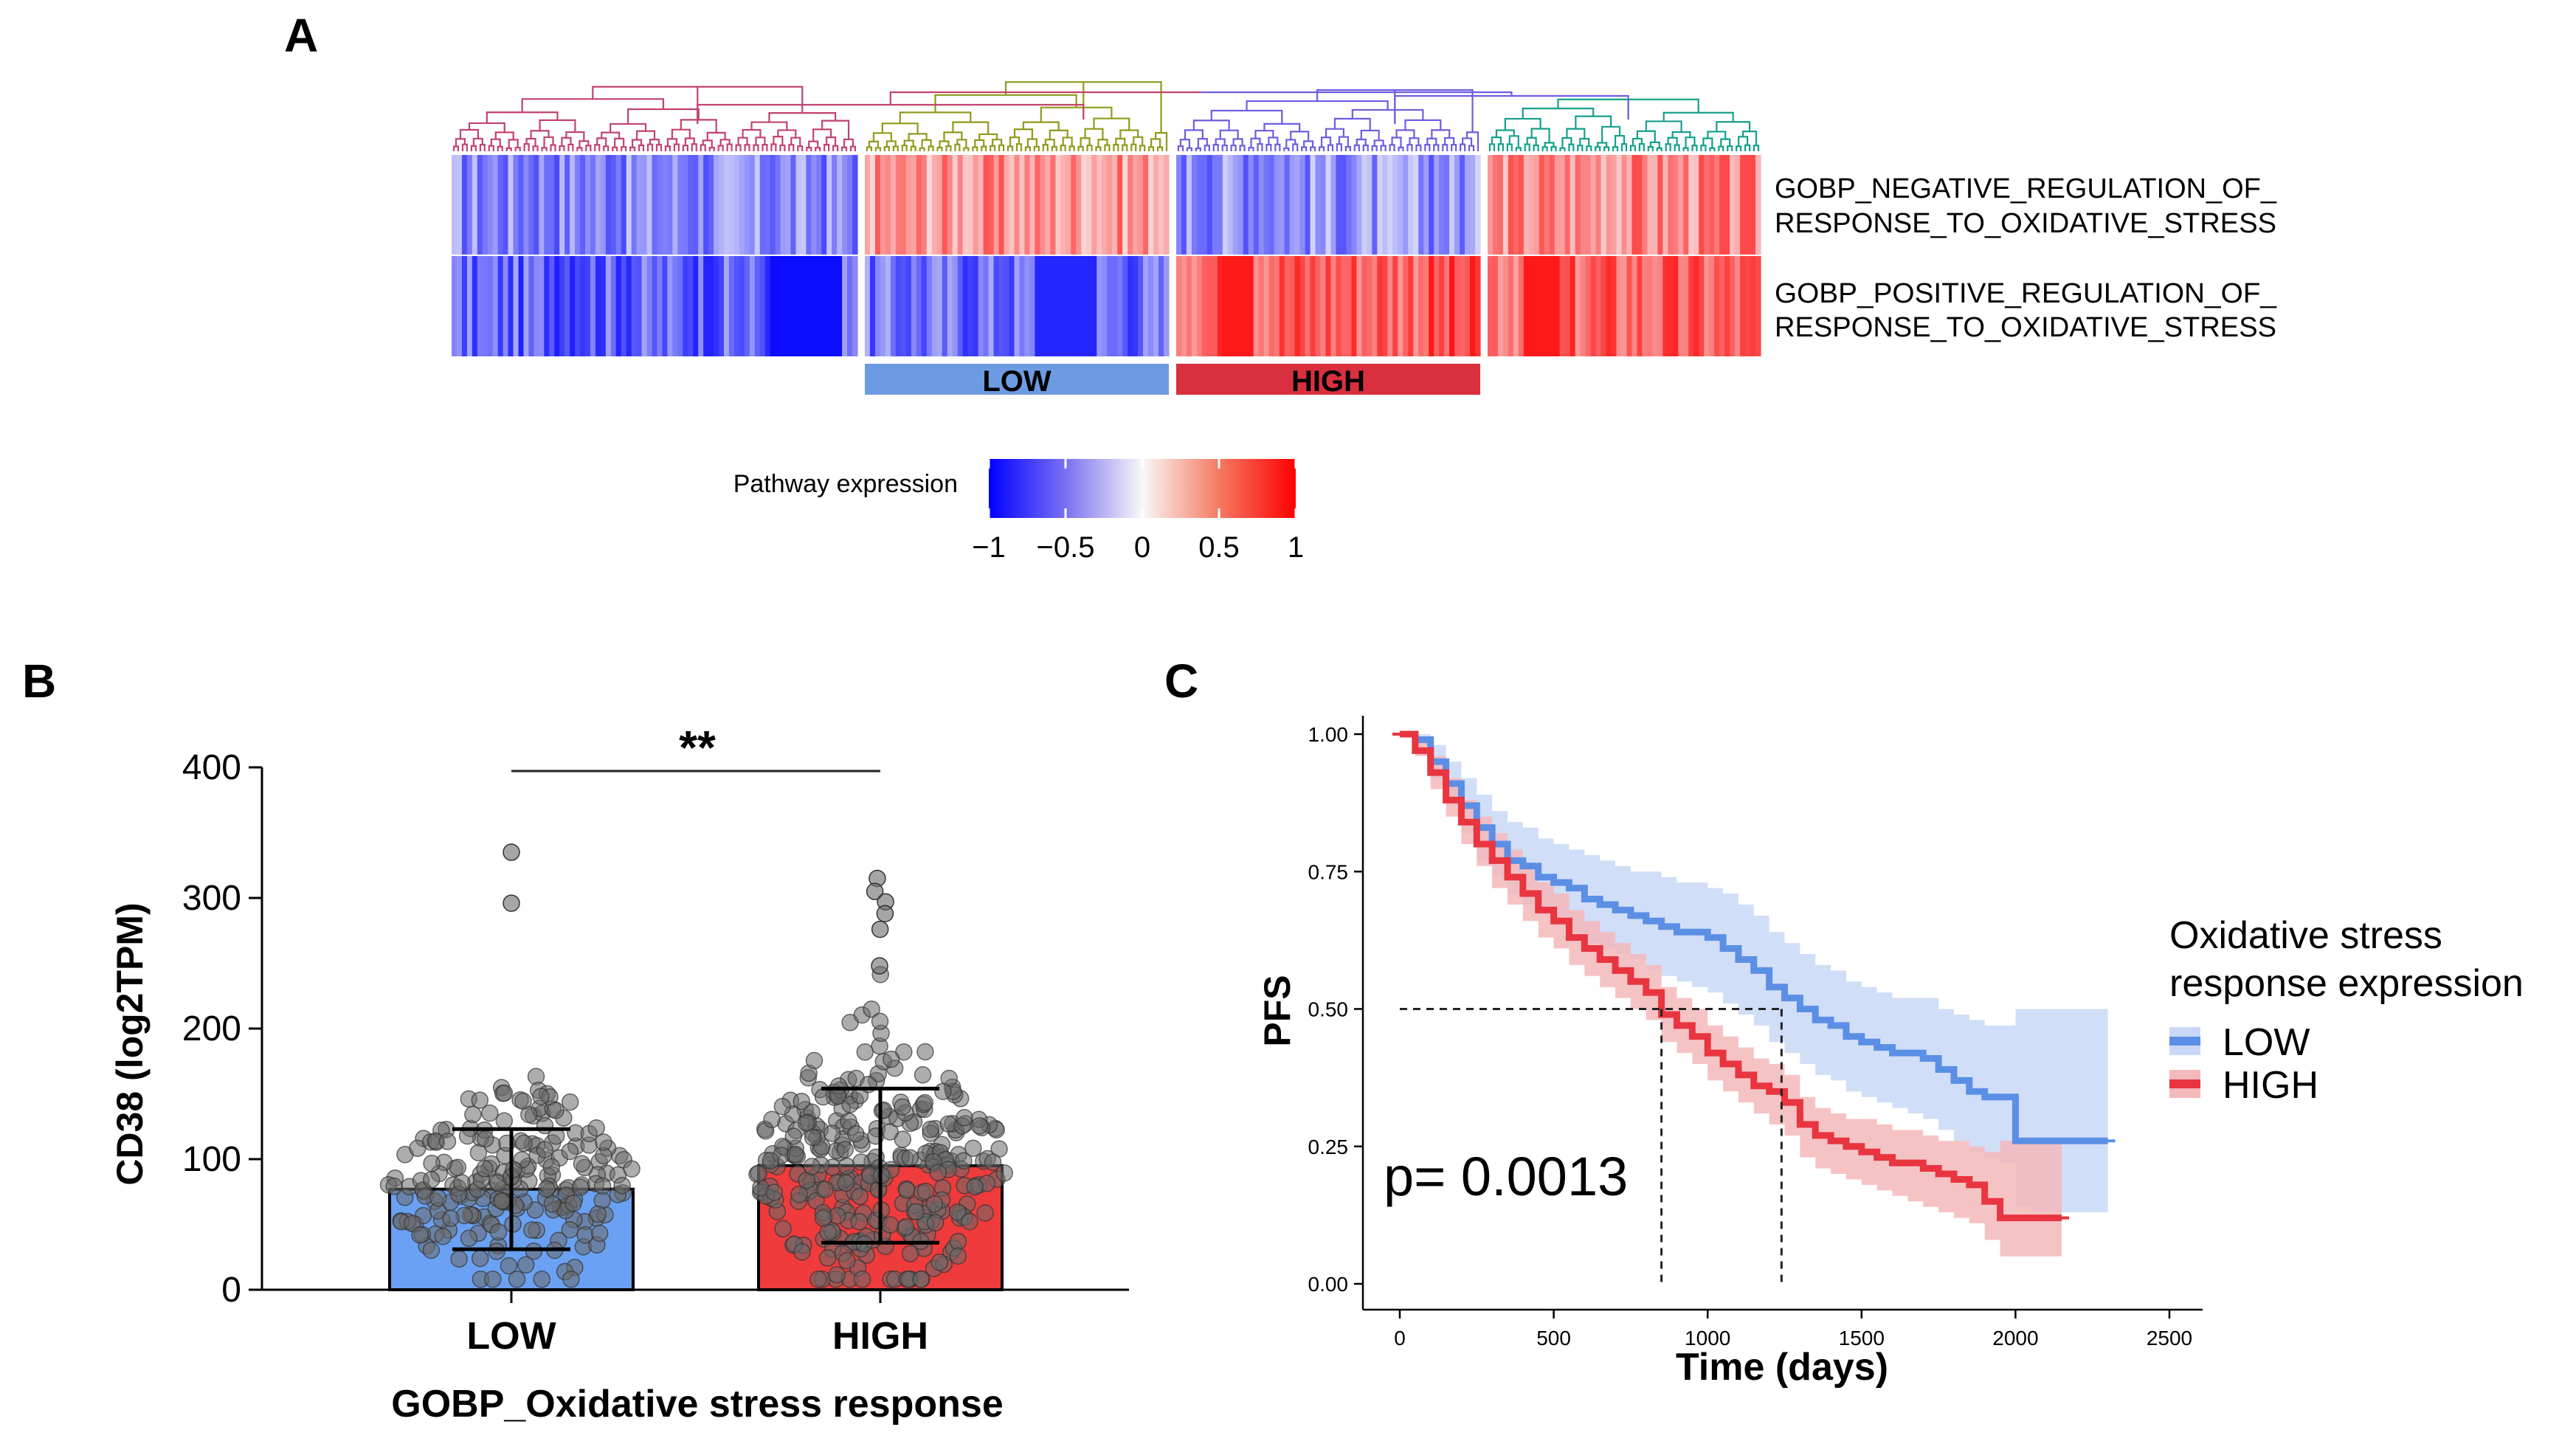 The width and height of the screenshot is (2576, 1441). Describe the element at coordinates (1019, 512) in the screenshot. I see `heatmap-legend: Pathway expression −1 −0.5 0 0.5 1` at that location.